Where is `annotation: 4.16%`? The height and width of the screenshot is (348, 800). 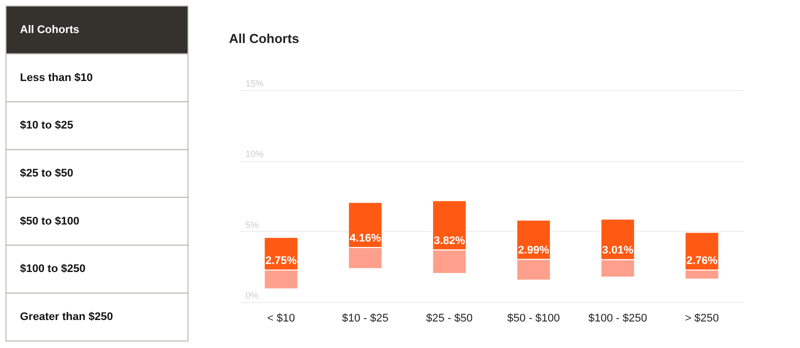
annotation: 4.16% is located at coordinates (366, 238).